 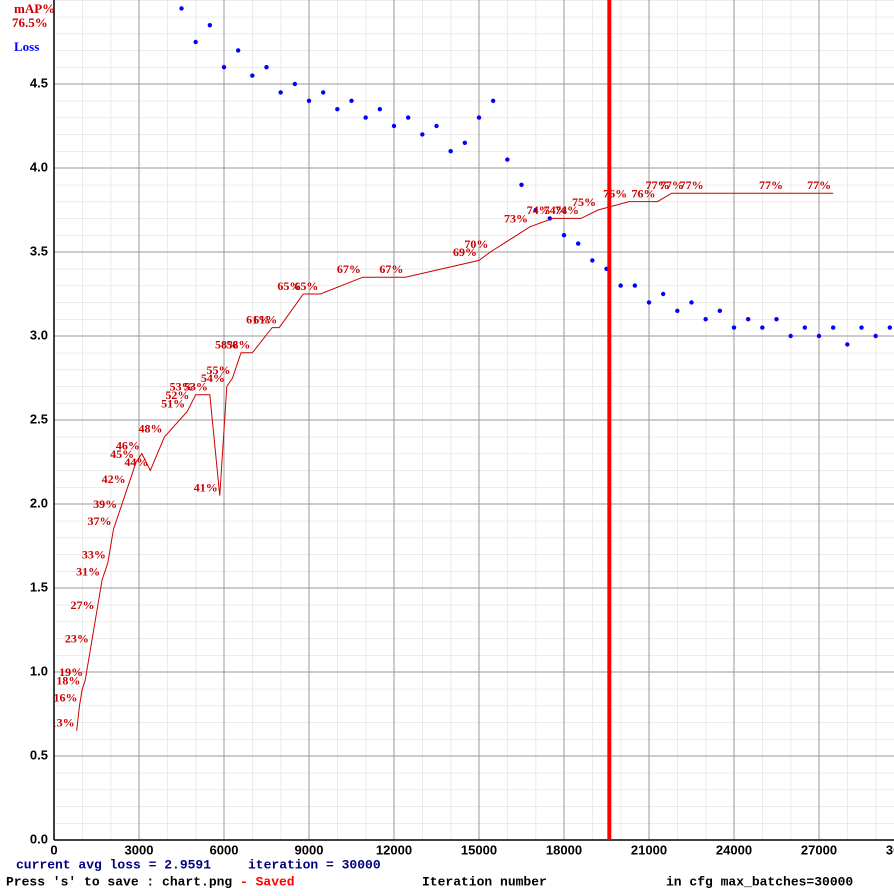 I want to click on y-tick-label: 0.5, so click(x=39, y=754).